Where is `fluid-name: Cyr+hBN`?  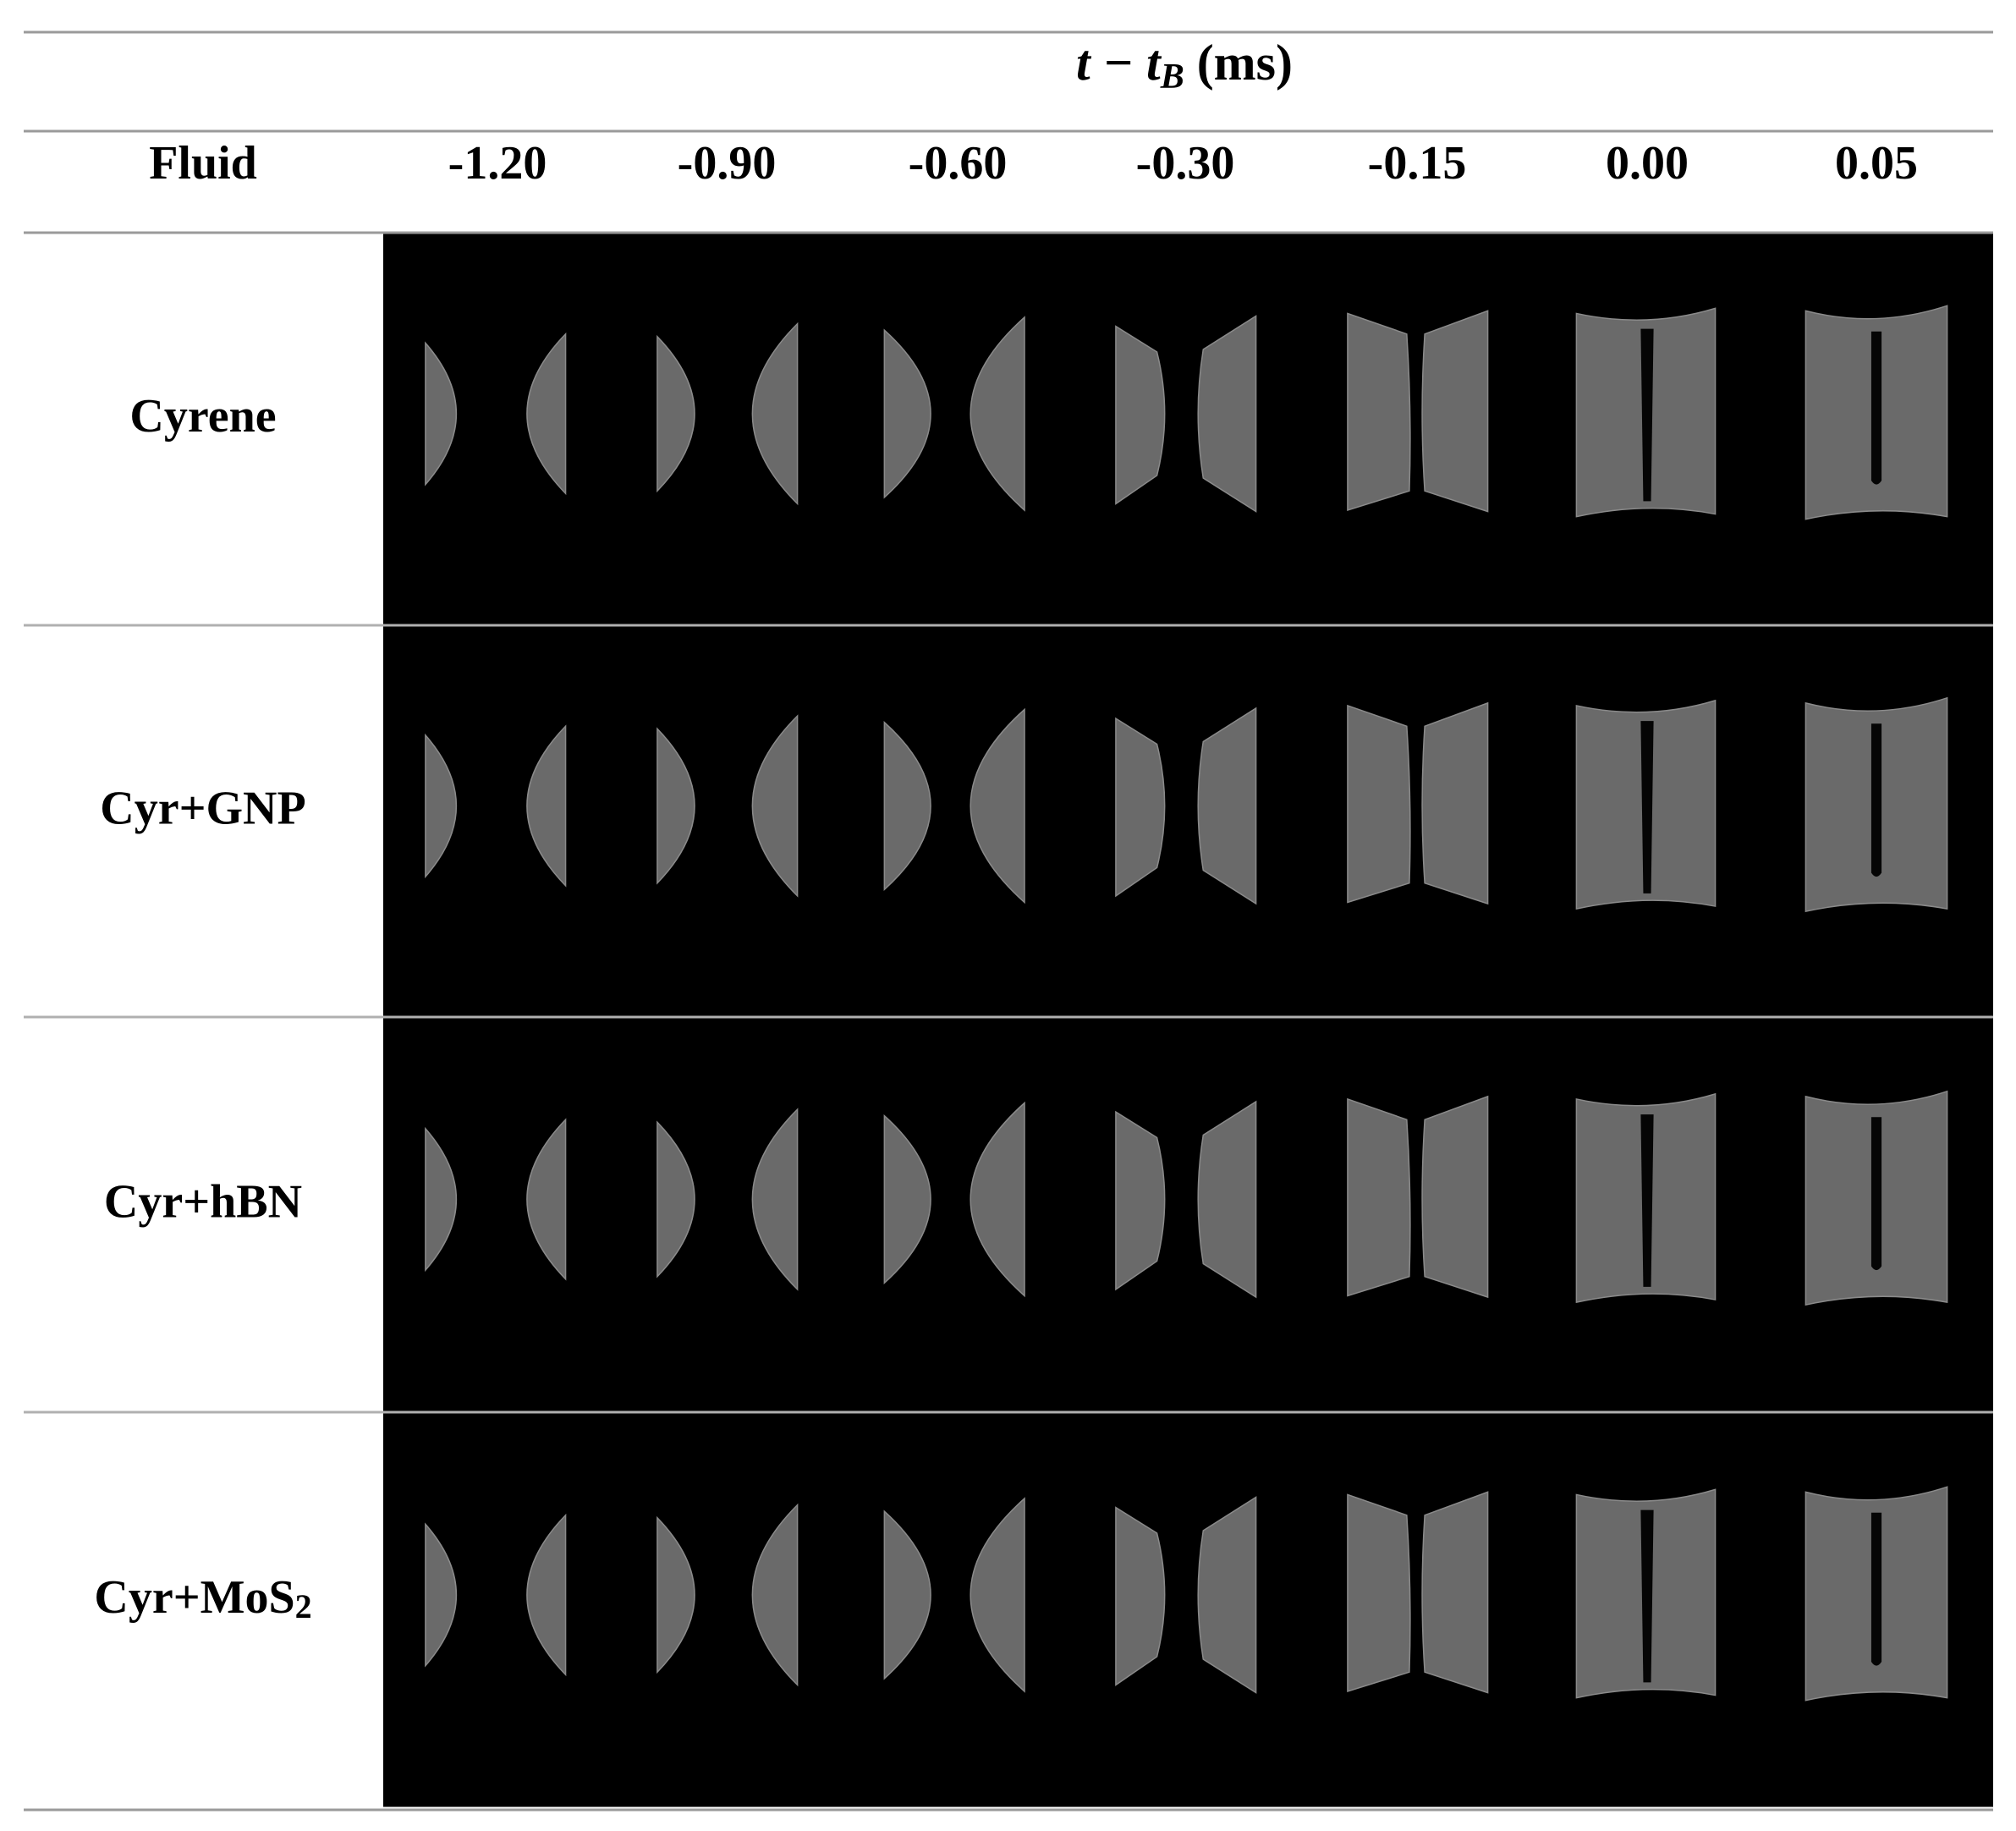 fluid-name: Cyr+hBN is located at coordinates (203, 1201).